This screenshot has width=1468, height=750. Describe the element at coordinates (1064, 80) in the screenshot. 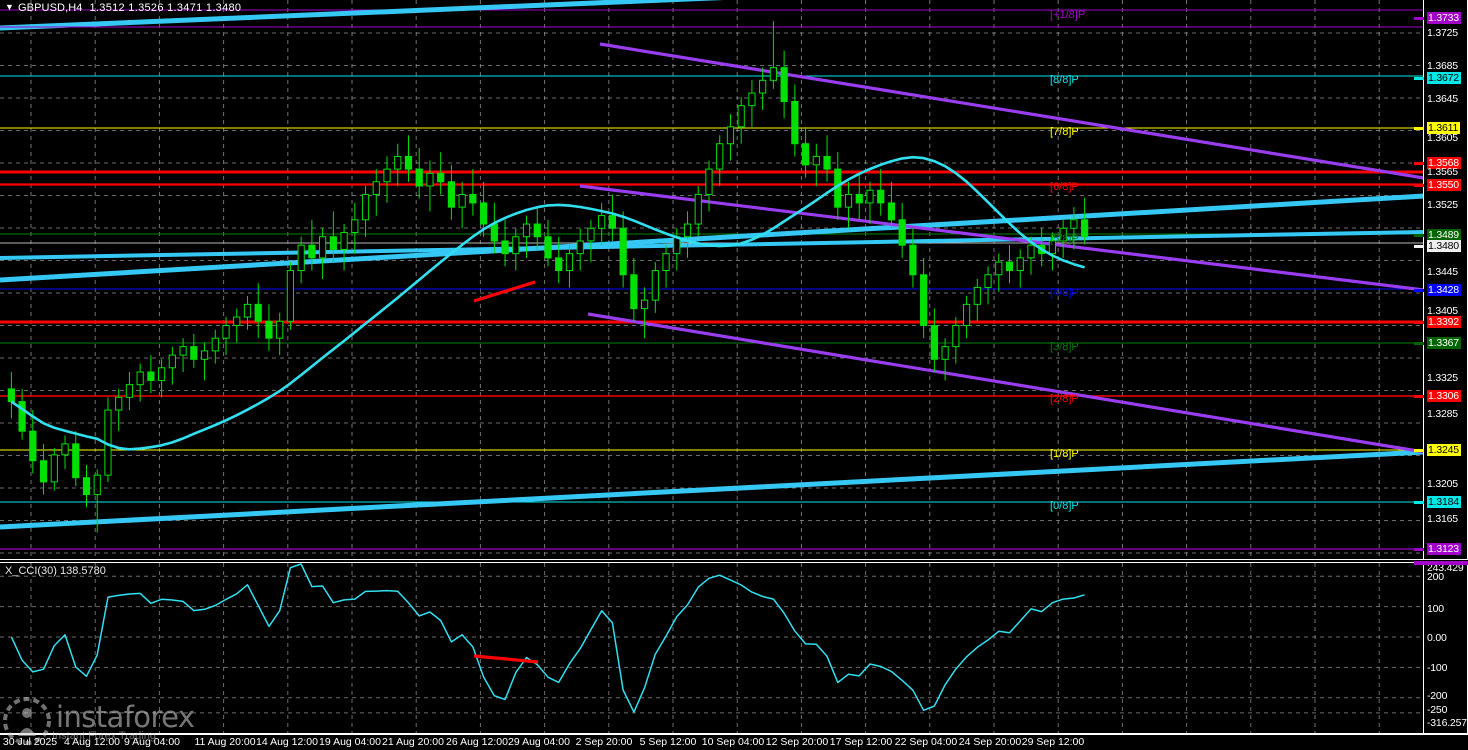

I see `murrey-level-label: [8/8]P` at that location.